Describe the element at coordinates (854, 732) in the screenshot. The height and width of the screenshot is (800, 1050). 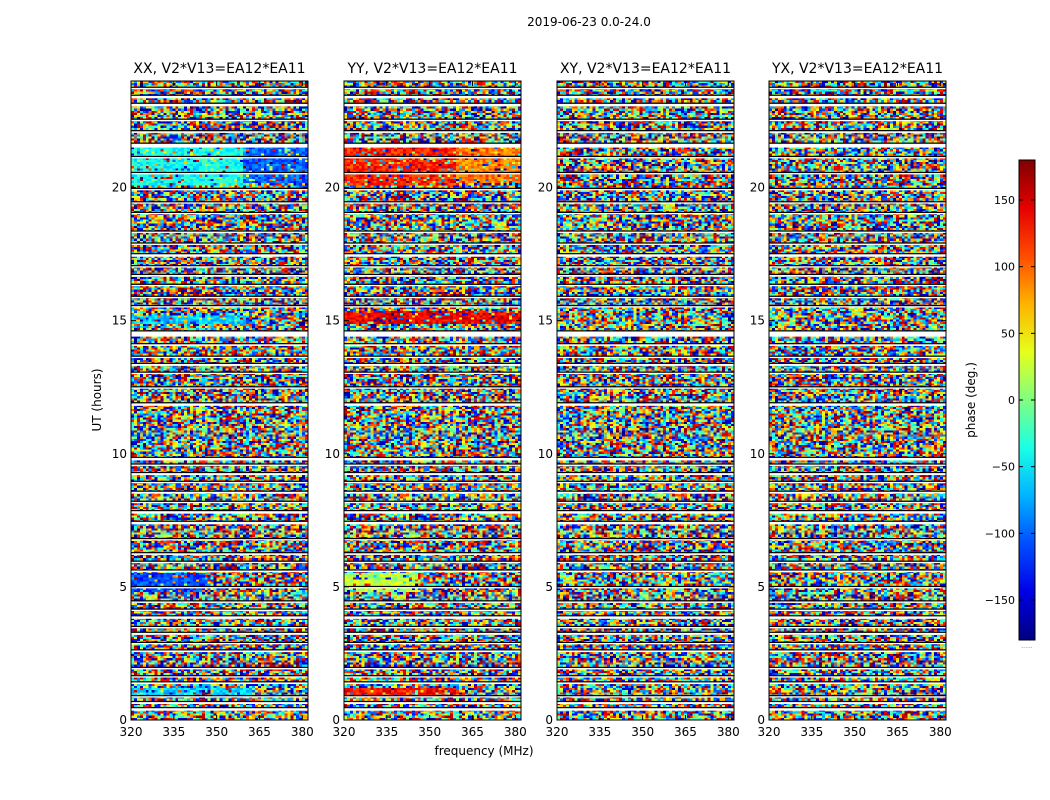
I see `x-tick-label: 350` at that location.